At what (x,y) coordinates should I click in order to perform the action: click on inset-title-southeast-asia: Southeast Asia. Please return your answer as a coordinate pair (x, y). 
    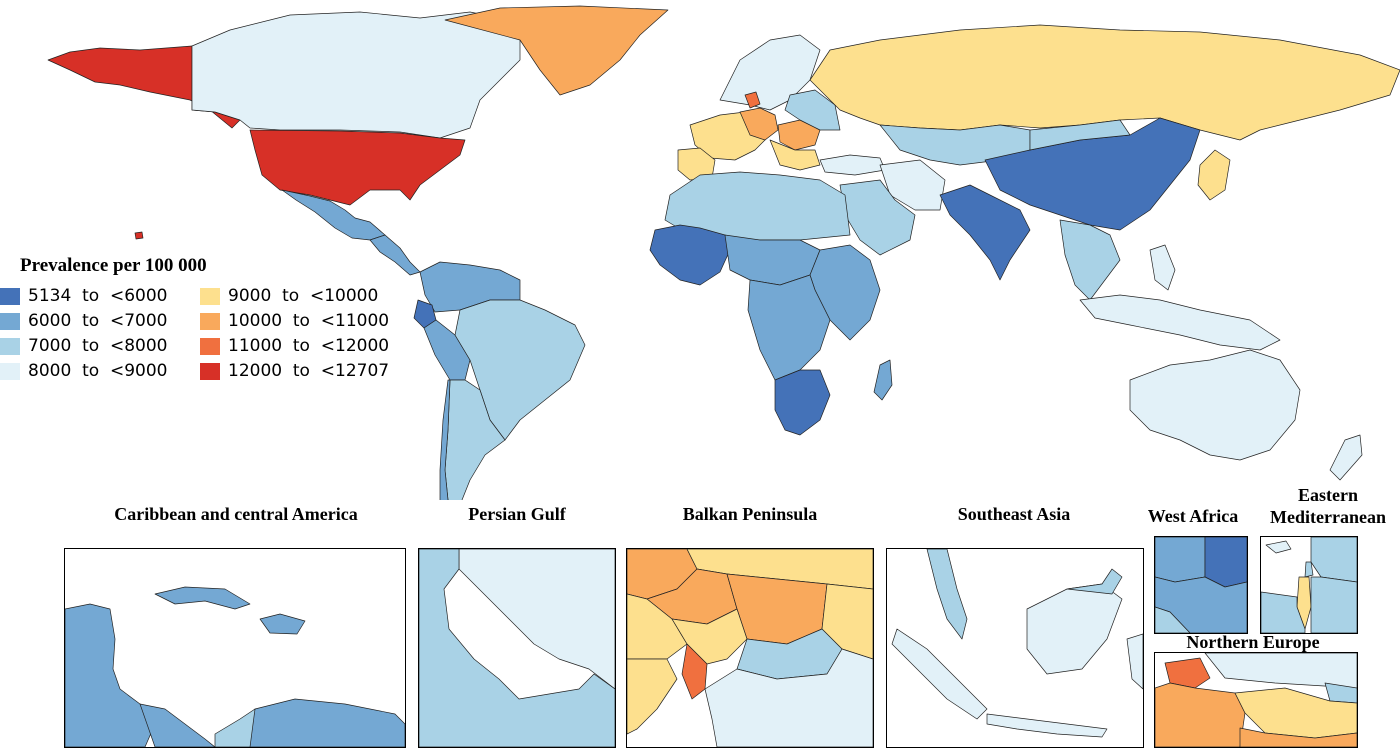
    Looking at the image, I should click on (1014, 514).